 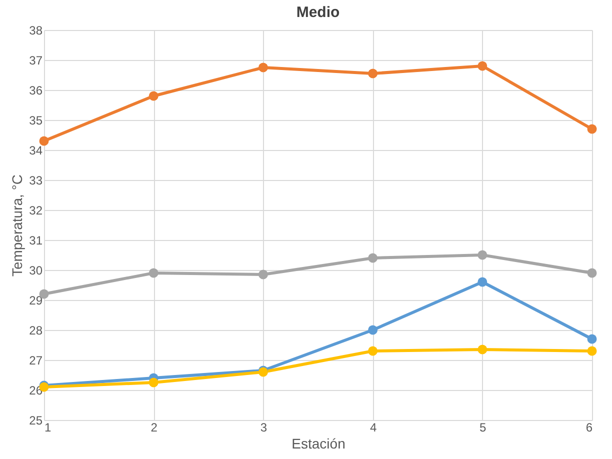 I want to click on x-tick-label: 2, so click(x=154, y=427).